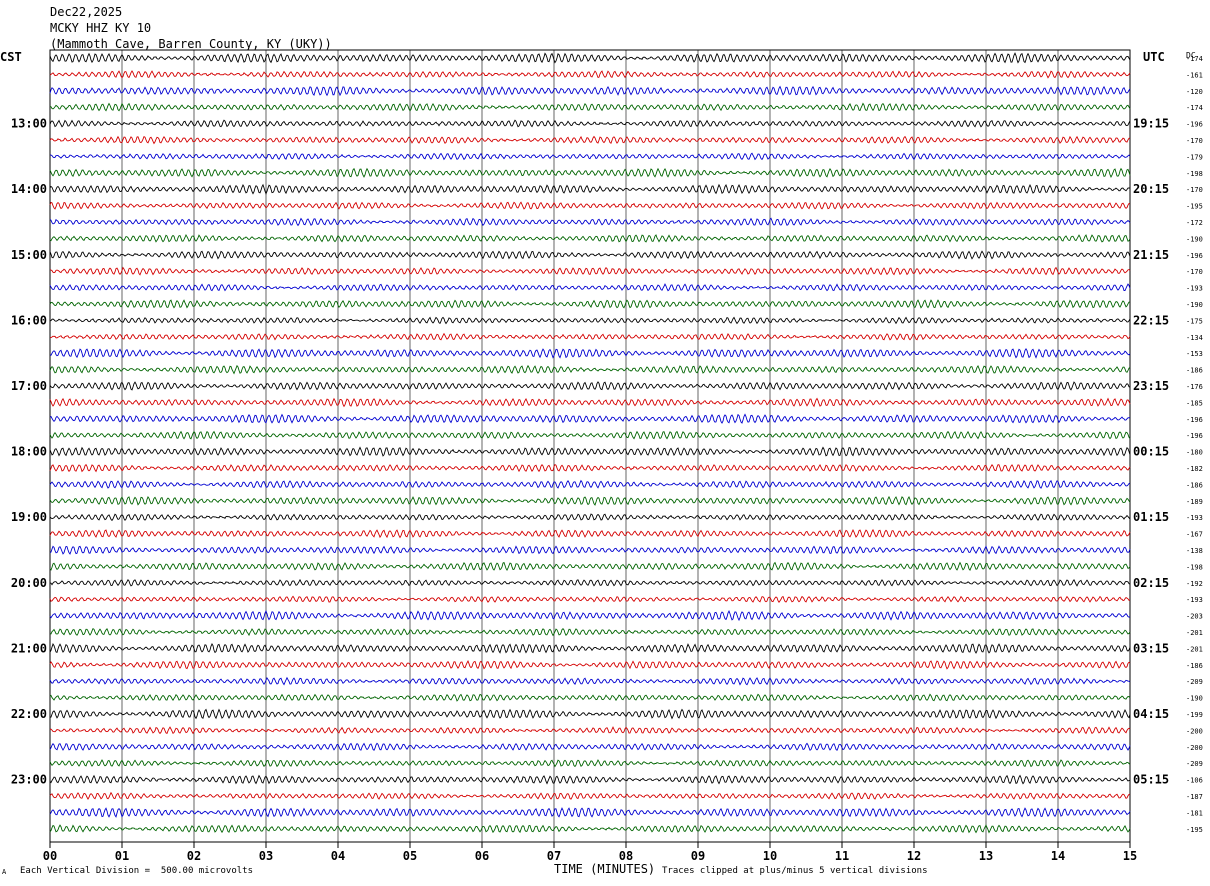 The image size is (1210, 886). What do you see at coordinates (29, 320) in the screenshot?
I see `left-hour-label: 16:00` at bounding box center [29, 320].